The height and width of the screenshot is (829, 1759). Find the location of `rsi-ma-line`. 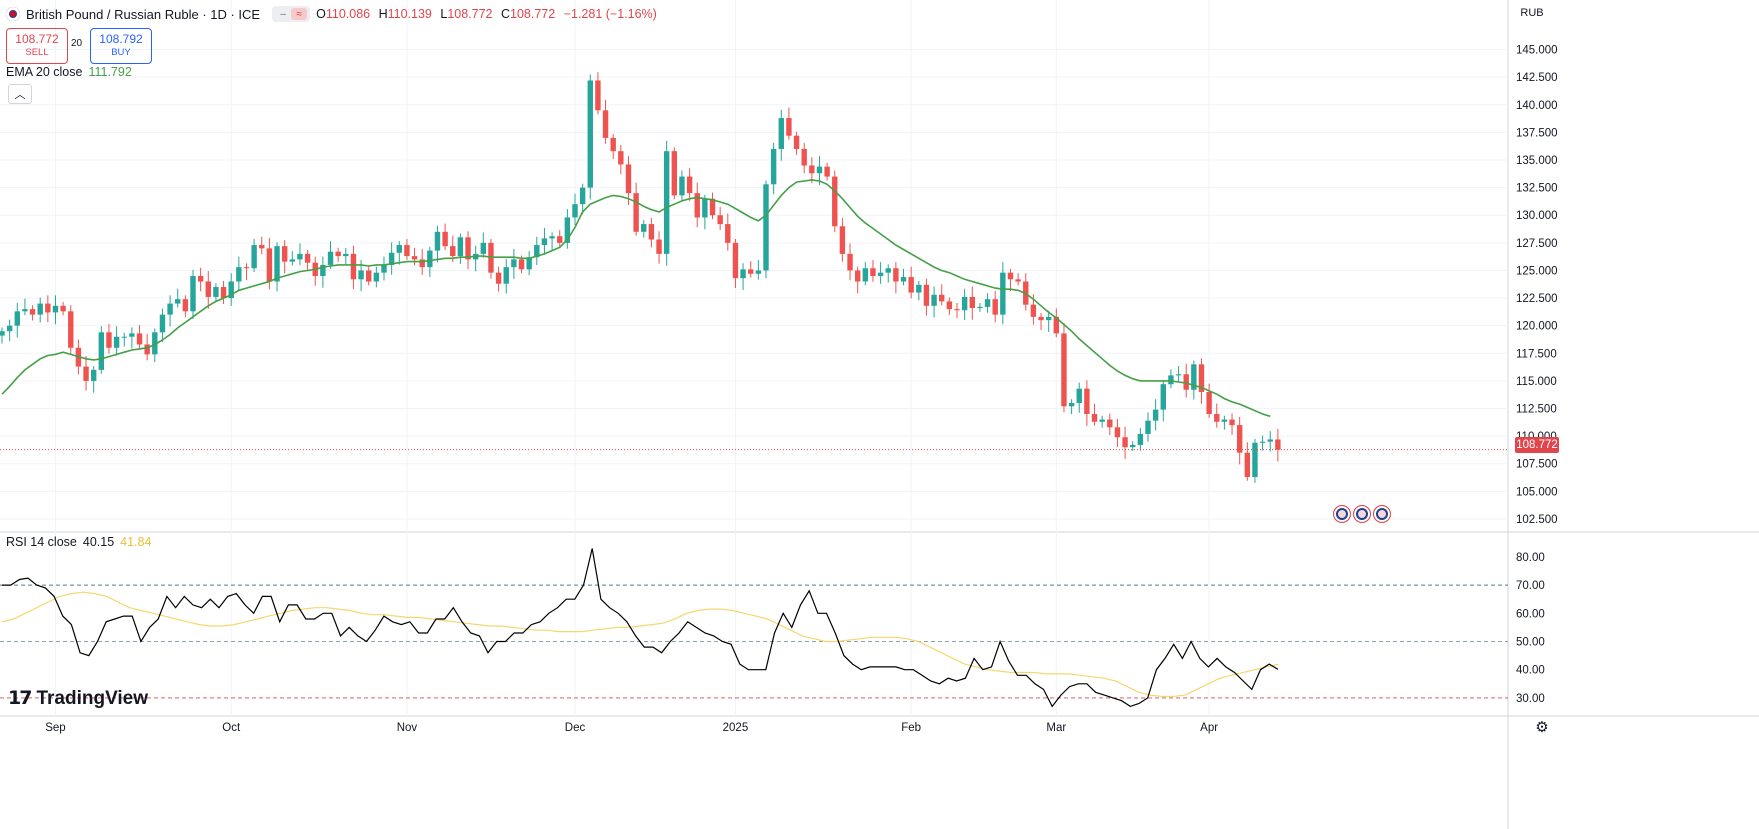

rsi-ma-line is located at coordinates (640, 644).